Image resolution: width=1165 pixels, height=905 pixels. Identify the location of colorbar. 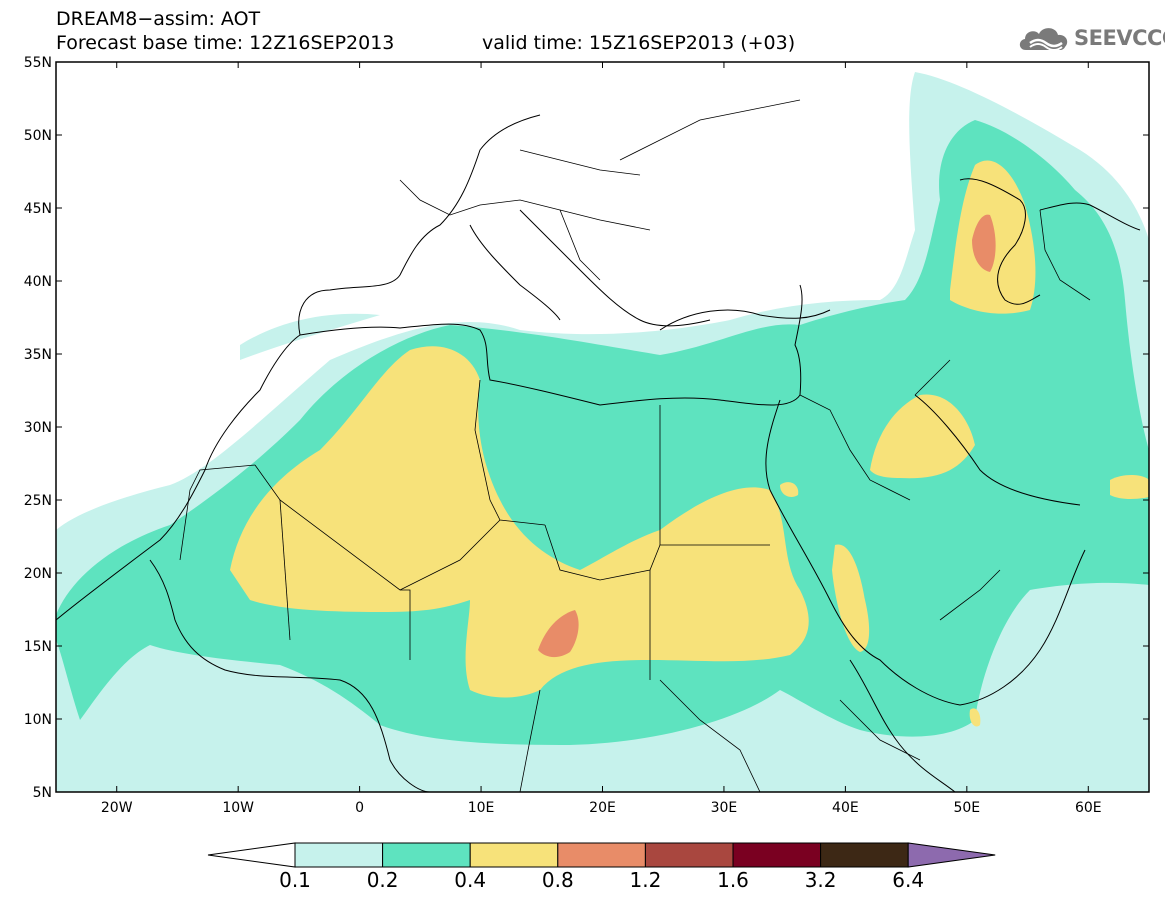
(601, 855).